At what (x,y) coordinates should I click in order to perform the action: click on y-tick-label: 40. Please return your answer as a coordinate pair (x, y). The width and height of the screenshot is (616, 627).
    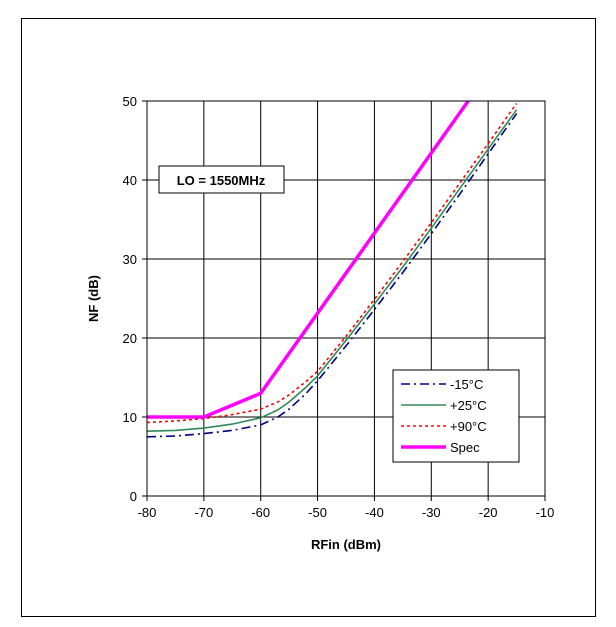
    Looking at the image, I should click on (130, 180).